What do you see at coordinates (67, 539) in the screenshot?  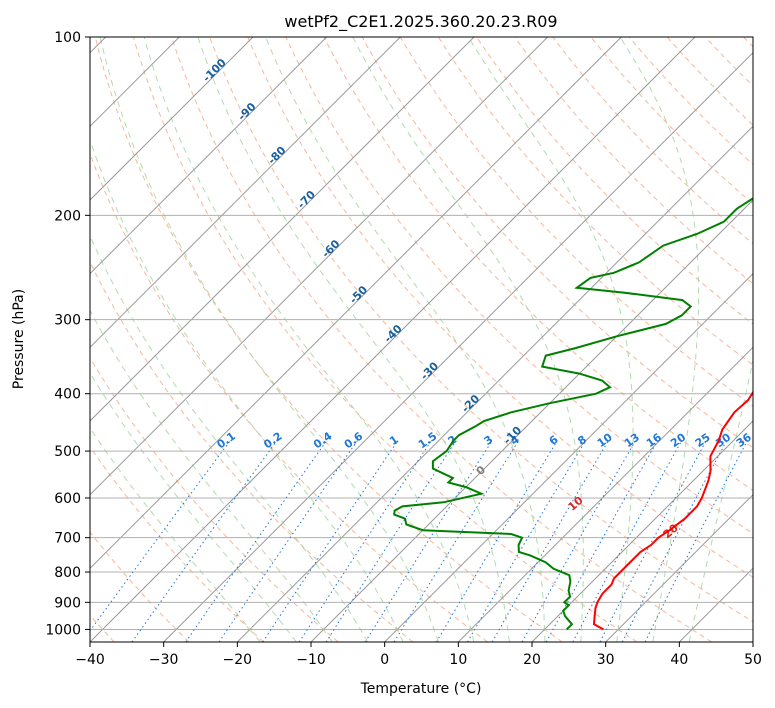 I see `y-tick-label: 700` at bounding box center [67, 539].